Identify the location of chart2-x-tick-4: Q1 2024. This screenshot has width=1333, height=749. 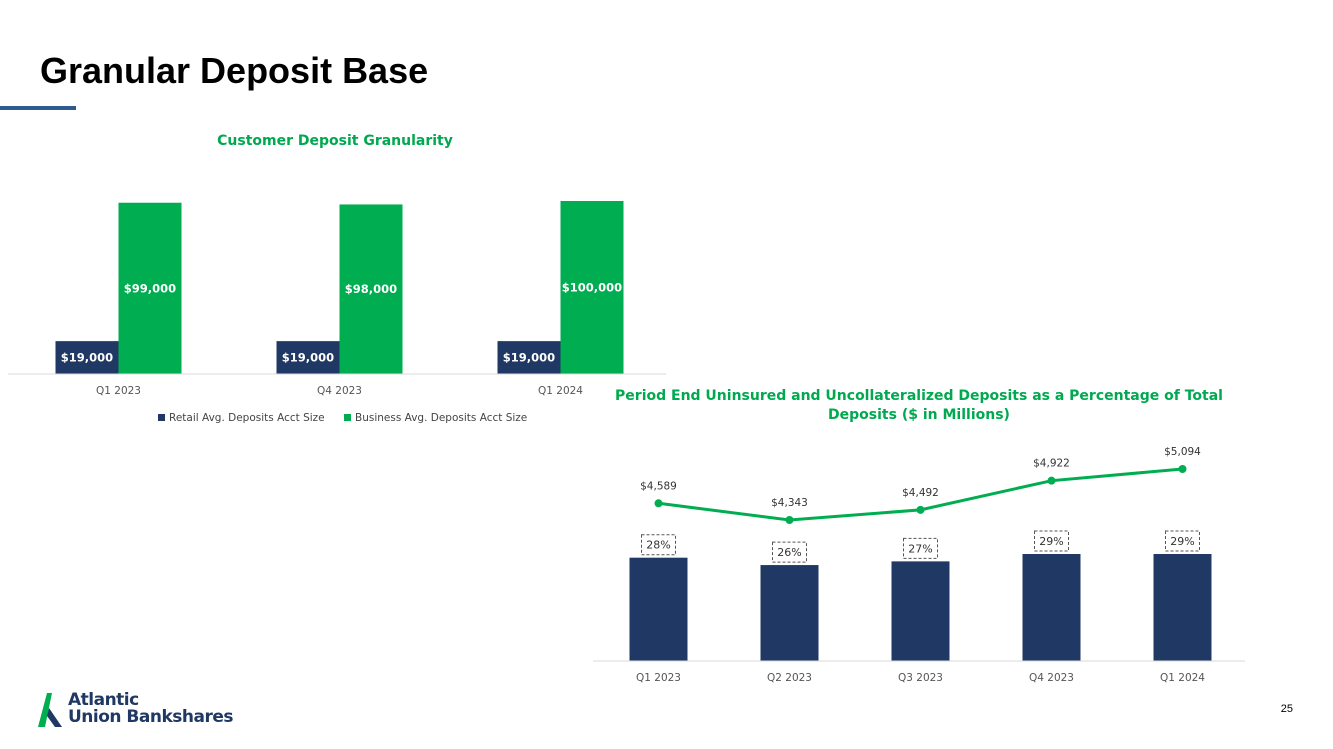
(1182, 678).